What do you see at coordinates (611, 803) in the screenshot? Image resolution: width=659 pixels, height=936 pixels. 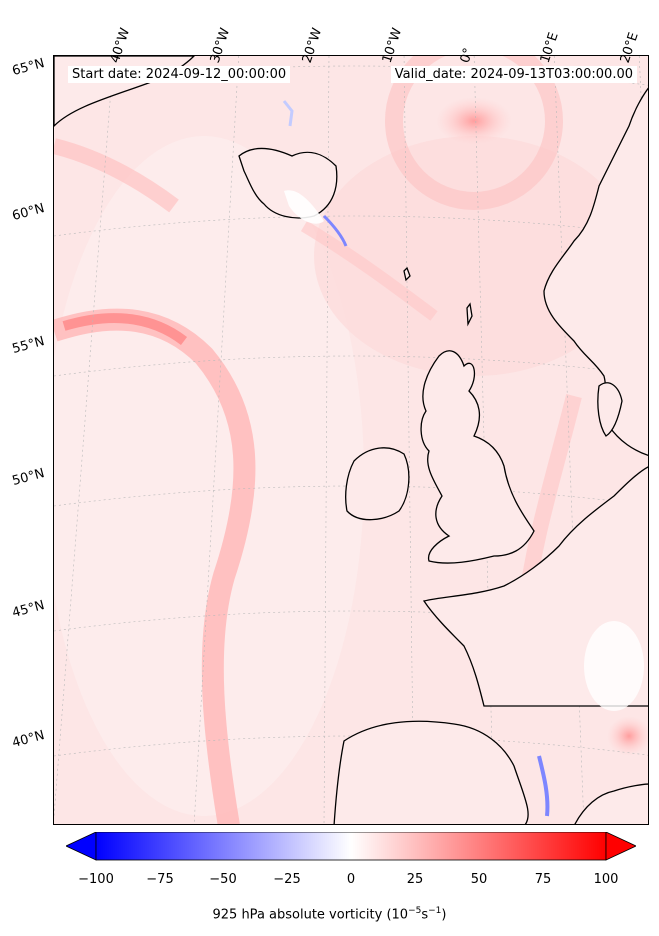 I see `north-africa` at bounding box center [611, 803].